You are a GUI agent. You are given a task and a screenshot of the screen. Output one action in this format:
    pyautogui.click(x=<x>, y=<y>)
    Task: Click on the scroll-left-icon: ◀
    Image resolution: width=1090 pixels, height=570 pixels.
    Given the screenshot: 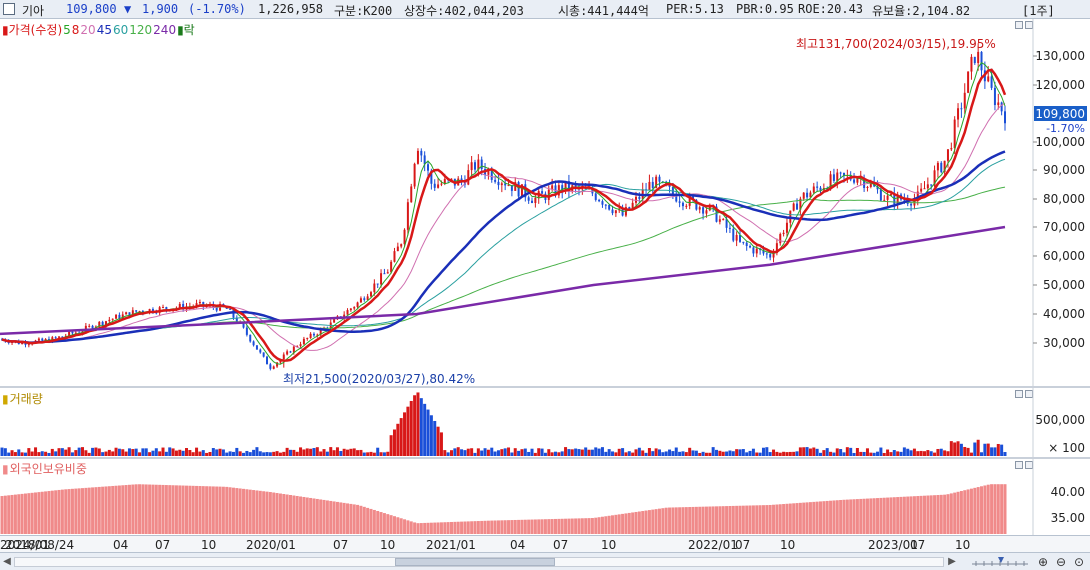 What is the action you would take?
    pyautogui.click(x=7, y=561)
    